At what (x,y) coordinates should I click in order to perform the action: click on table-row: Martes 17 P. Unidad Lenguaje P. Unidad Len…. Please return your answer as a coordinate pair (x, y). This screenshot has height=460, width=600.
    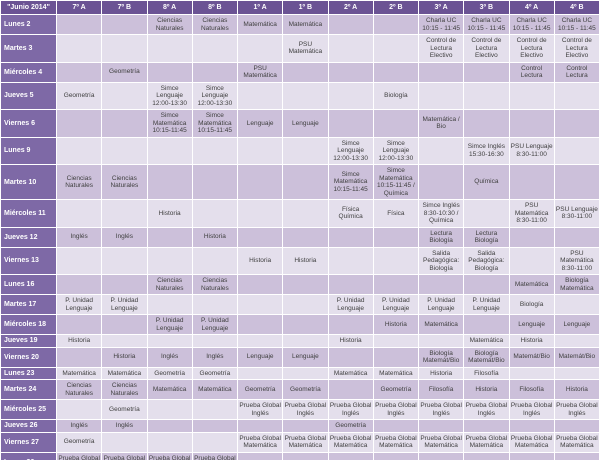
    Looking at the image, I should click on (300, 304).